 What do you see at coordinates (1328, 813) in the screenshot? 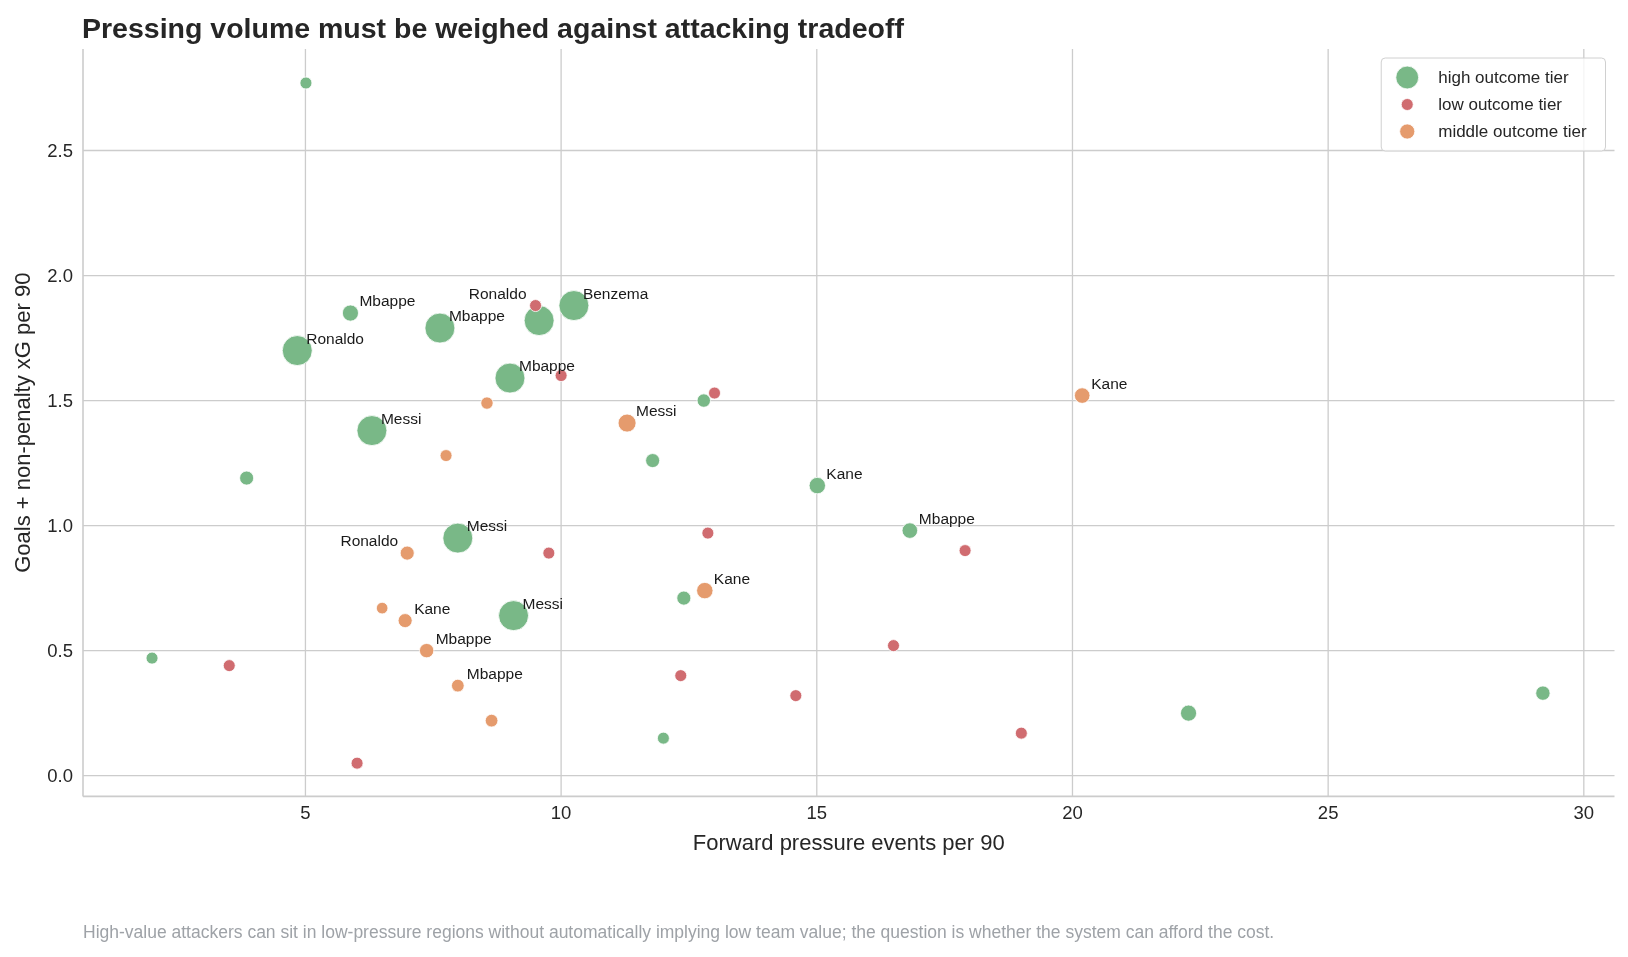
I see `x-tick-label: 25` at bounding box center [1328, 813].